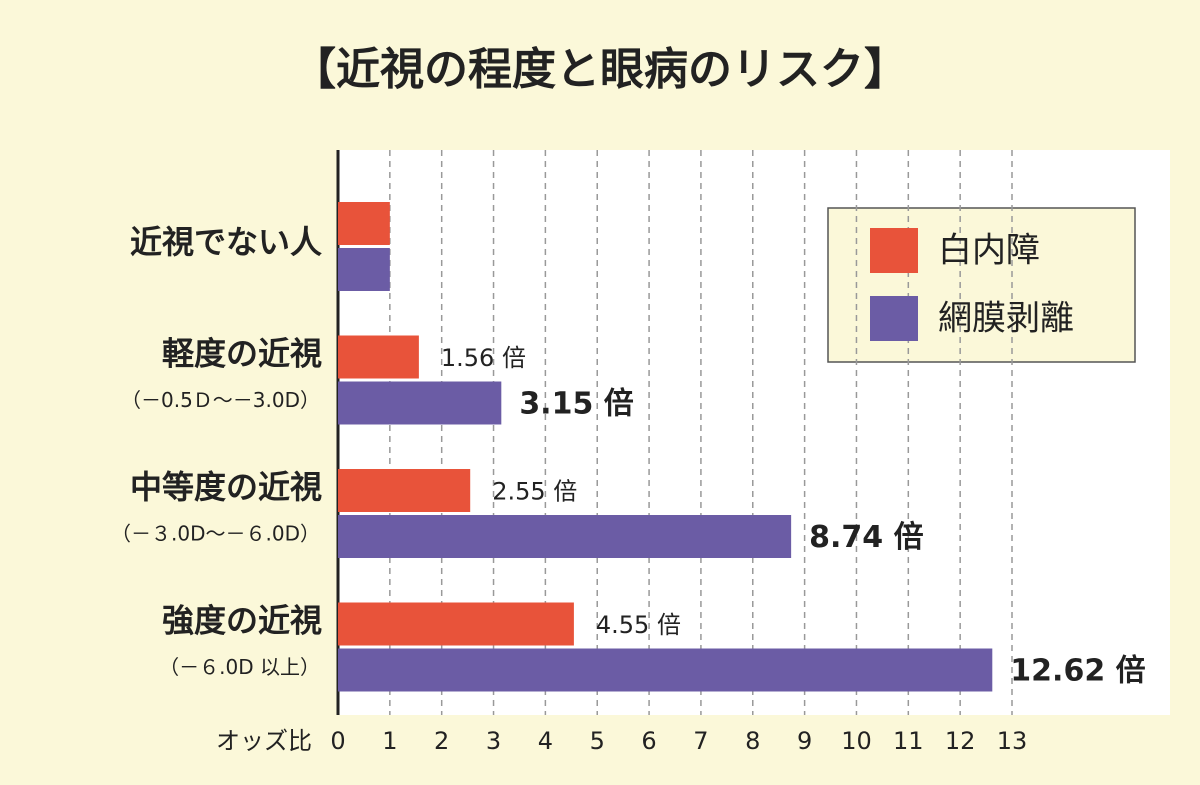 Image resolution: width=1200 pixels, height=785 pixels. Describe the element at coordinates (576, 404) in the screenshot. I see `value-label: 3.15 倍` at that location.